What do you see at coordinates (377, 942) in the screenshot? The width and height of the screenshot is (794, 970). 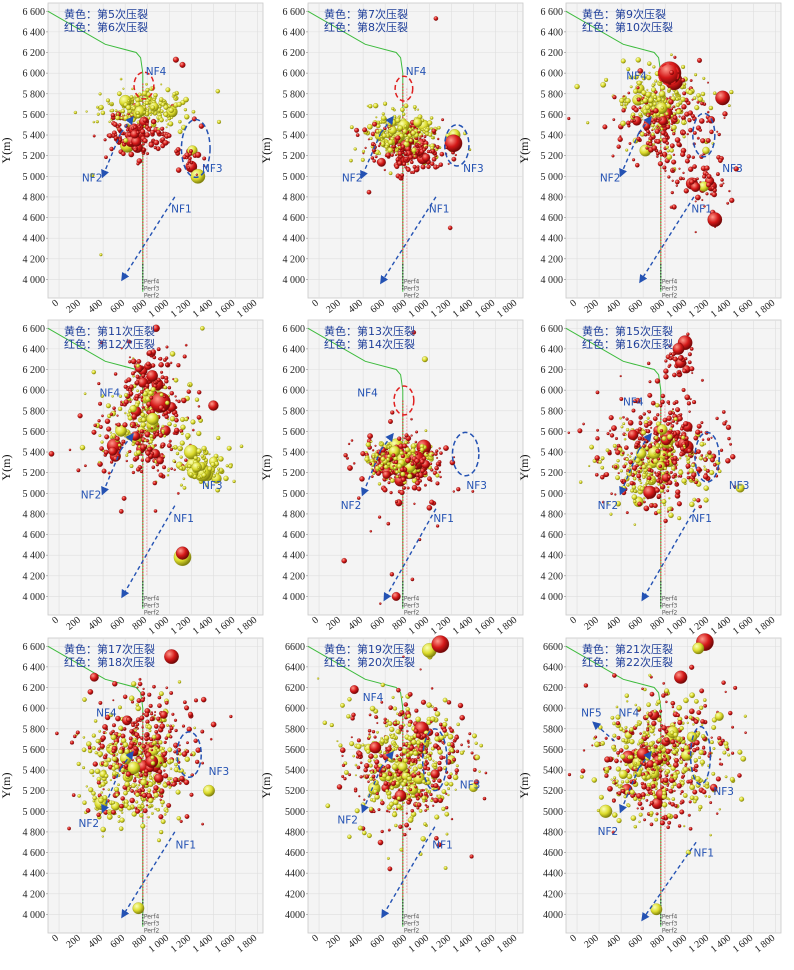 I see `x-tick-label: 600` at bounding box center [377, 942].